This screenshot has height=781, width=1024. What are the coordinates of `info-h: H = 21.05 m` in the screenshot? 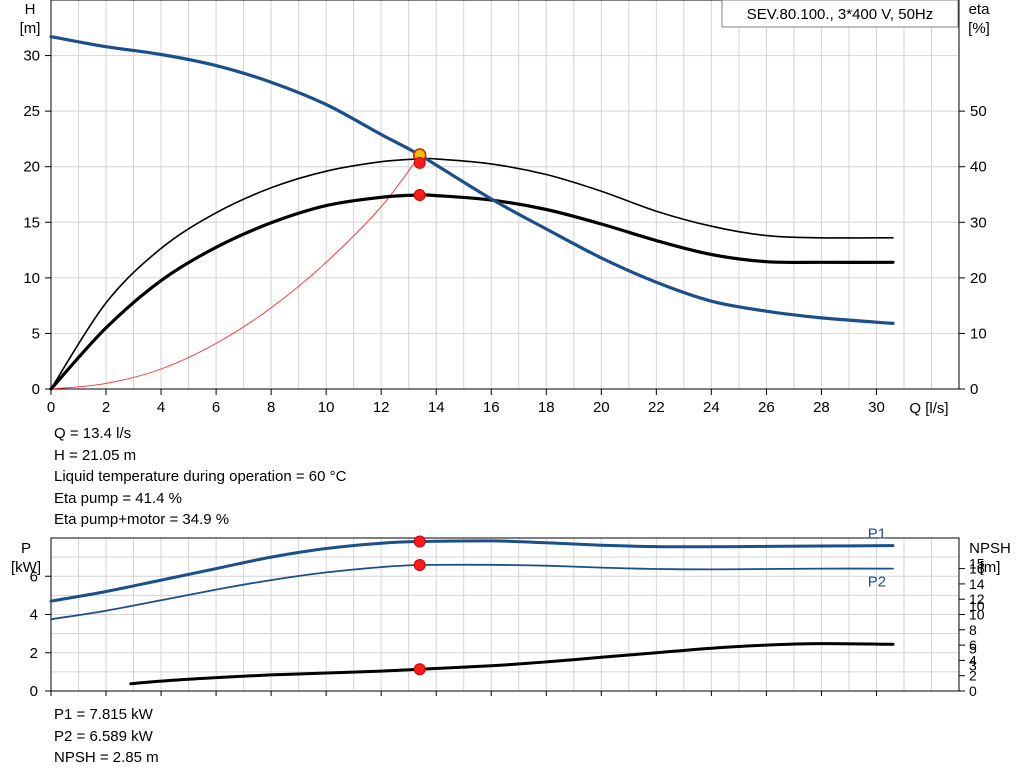 It's located at (95, 455).